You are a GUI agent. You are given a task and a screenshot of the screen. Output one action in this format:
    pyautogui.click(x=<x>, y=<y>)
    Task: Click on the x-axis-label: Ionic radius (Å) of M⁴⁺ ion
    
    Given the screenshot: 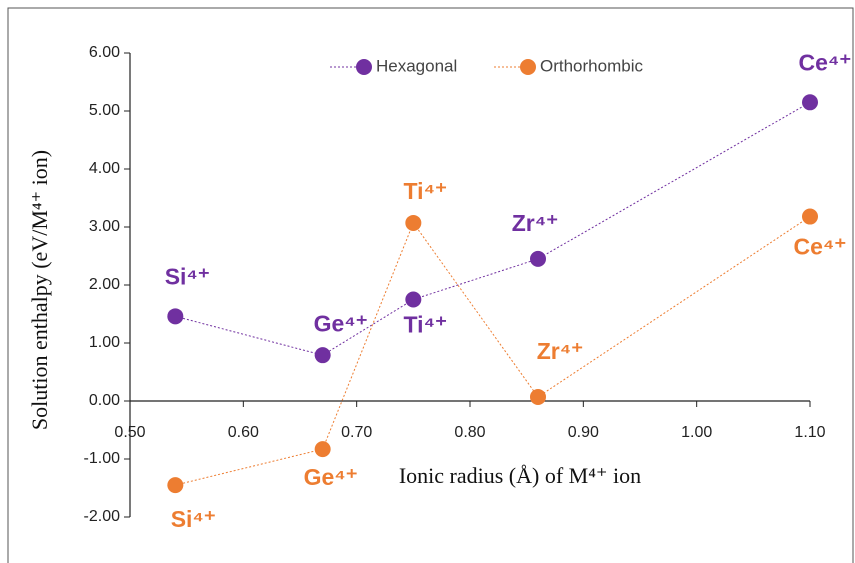 What is the action you would take?
    pyautogui.click(x=520, y=475)
    